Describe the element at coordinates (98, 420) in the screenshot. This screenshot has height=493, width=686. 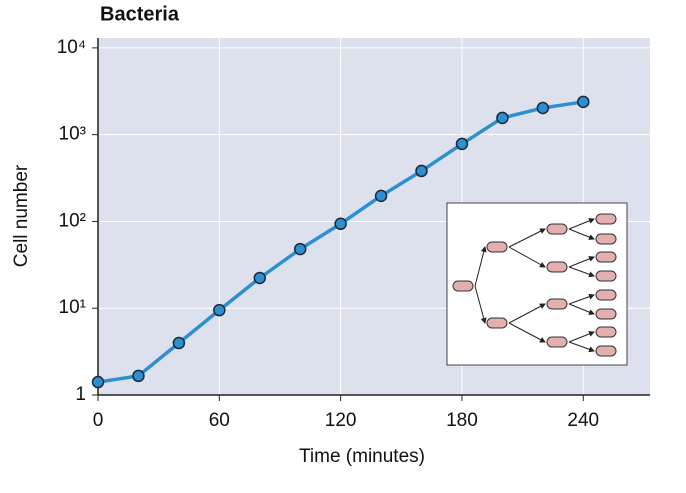
I see `x-tick-label: 0` at that location.